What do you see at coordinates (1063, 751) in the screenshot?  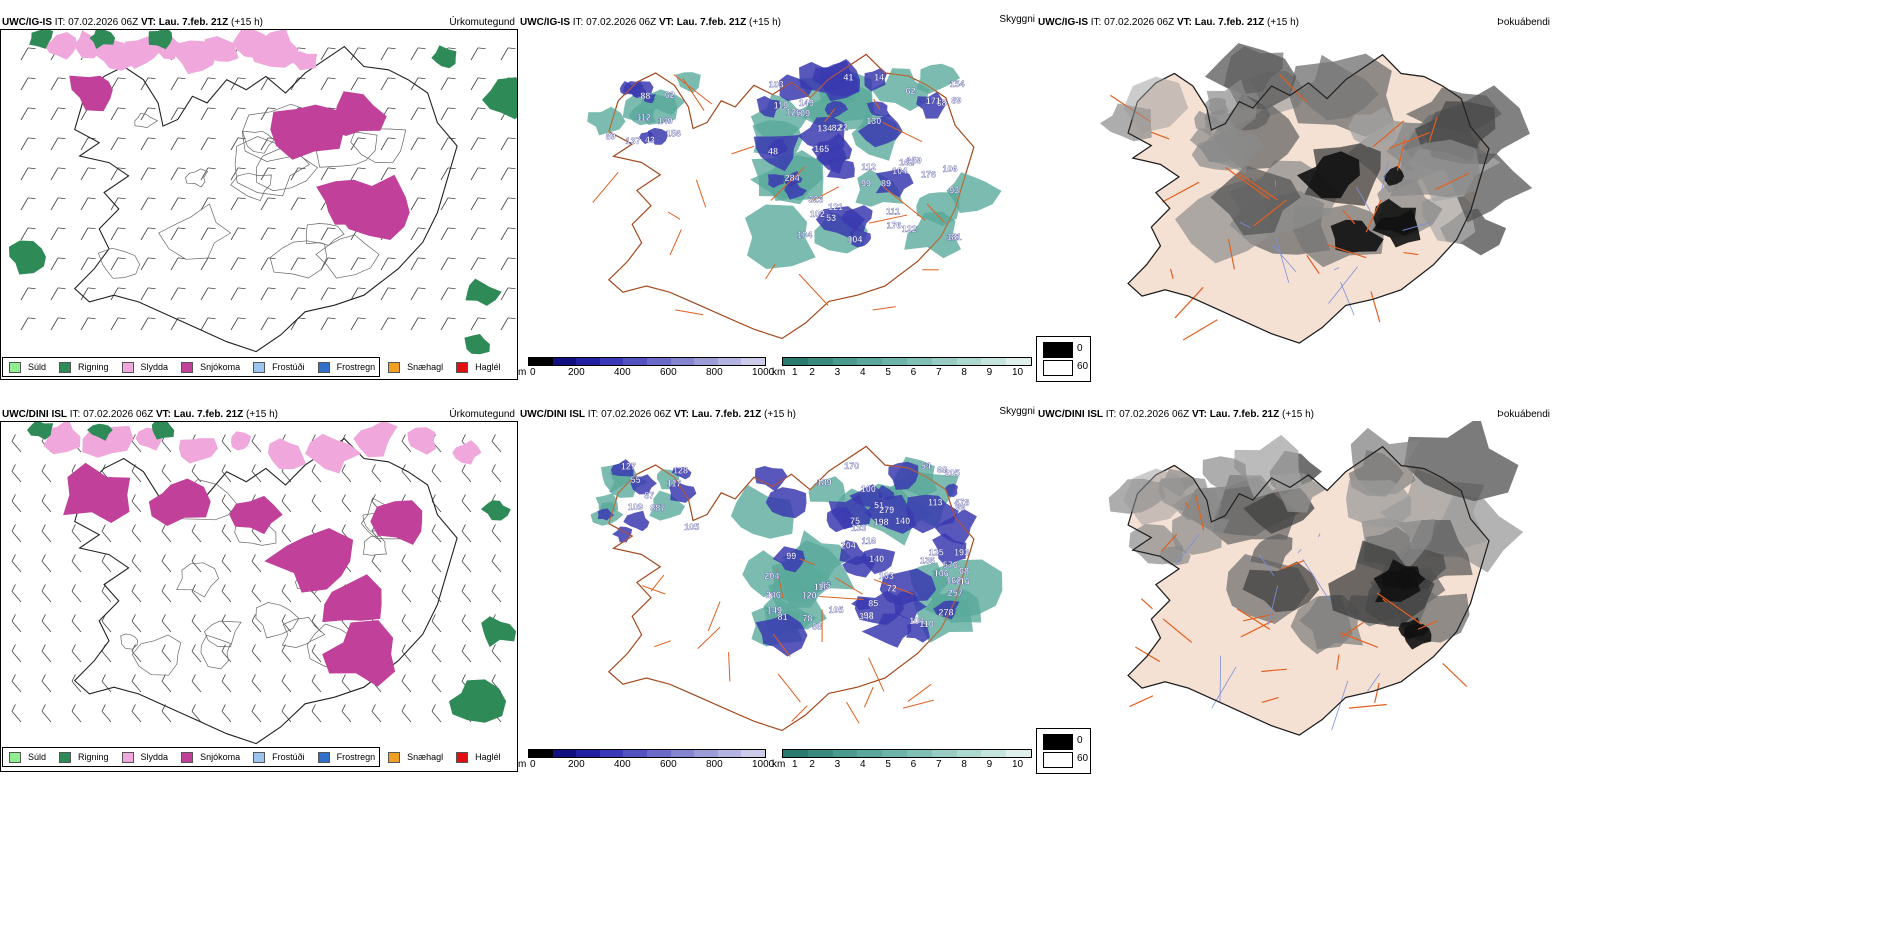 I see `fog-legend-bottom: 0 60` at bounding box center [1063, 751].